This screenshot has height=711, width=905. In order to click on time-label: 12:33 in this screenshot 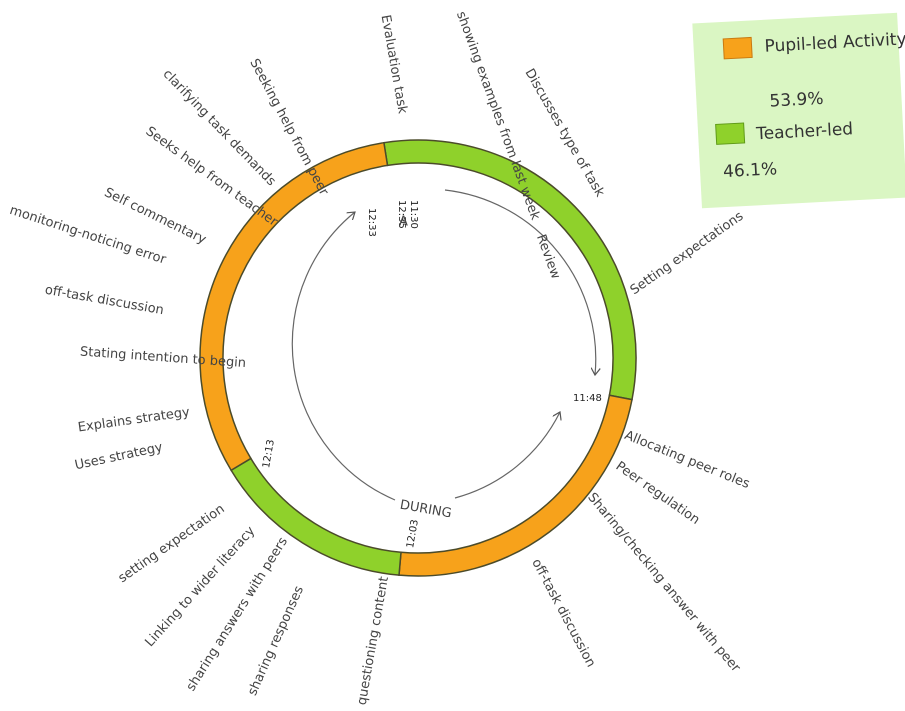, I will do `click(371, 222)`.